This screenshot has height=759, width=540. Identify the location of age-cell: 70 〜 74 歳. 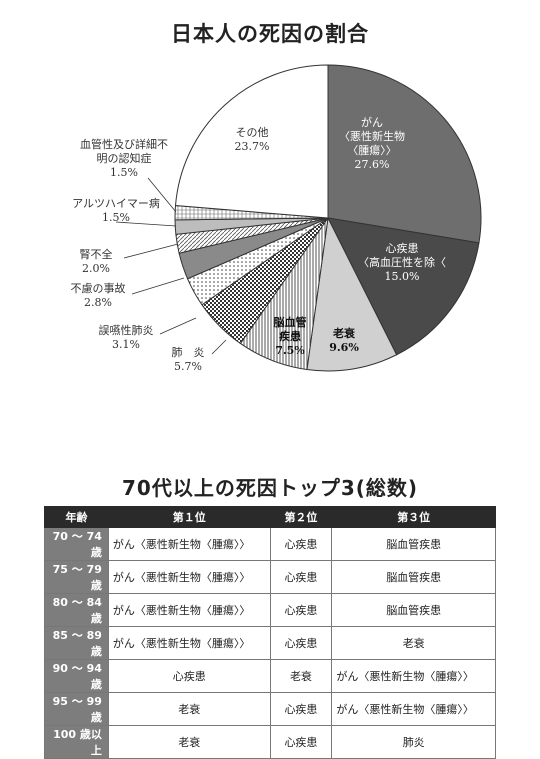
(76, 544).